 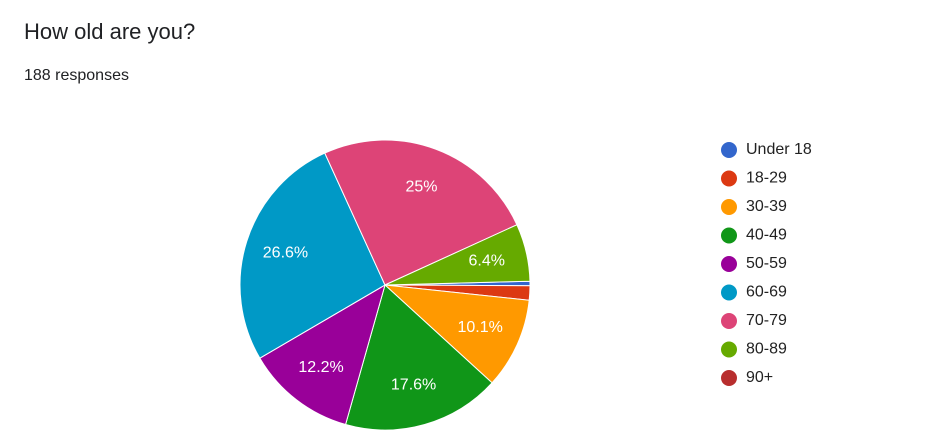 What do you see at coordinates (413, 385) in the screenshot?
I see `slice-label: 17.6%` at bounding box center [413, 385].